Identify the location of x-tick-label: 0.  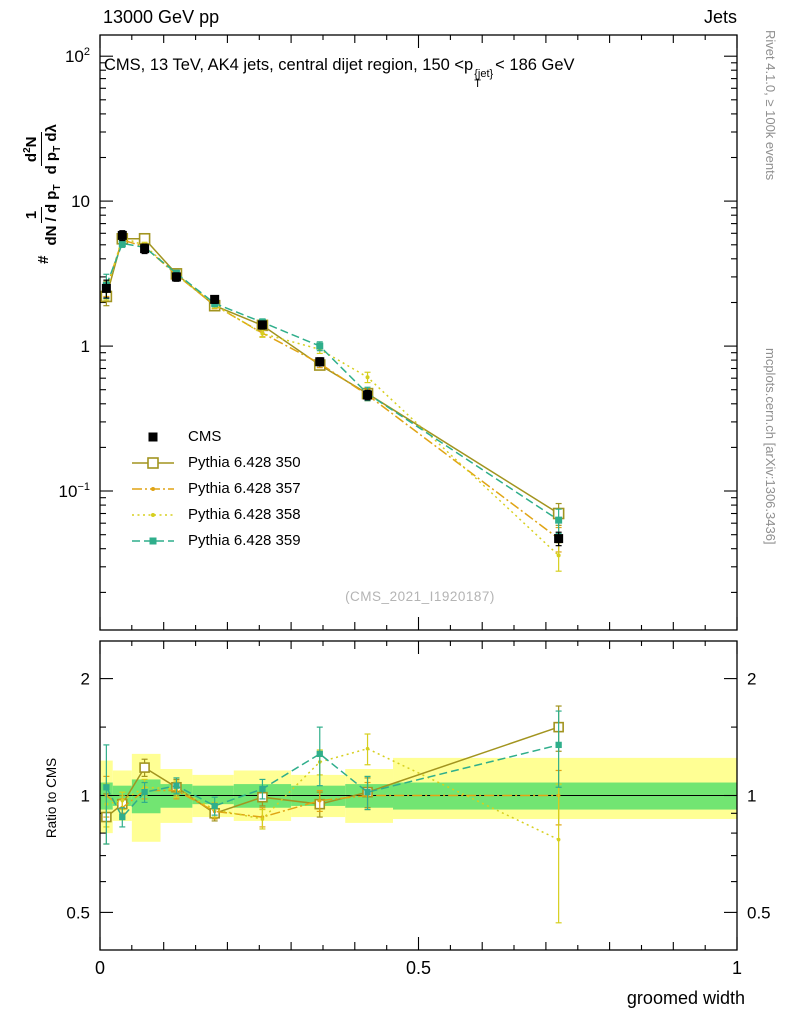
(100, 968).